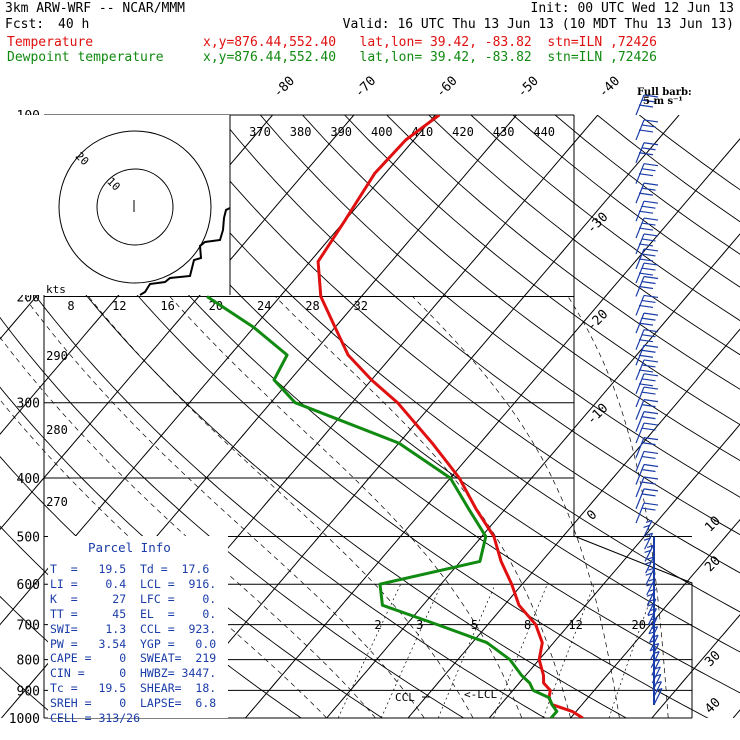 The image size is (740, 740). What do you see at coordinates (382, 132) in the screenshot?
I see `theta-label: 400` at bounding box center [382, 132].